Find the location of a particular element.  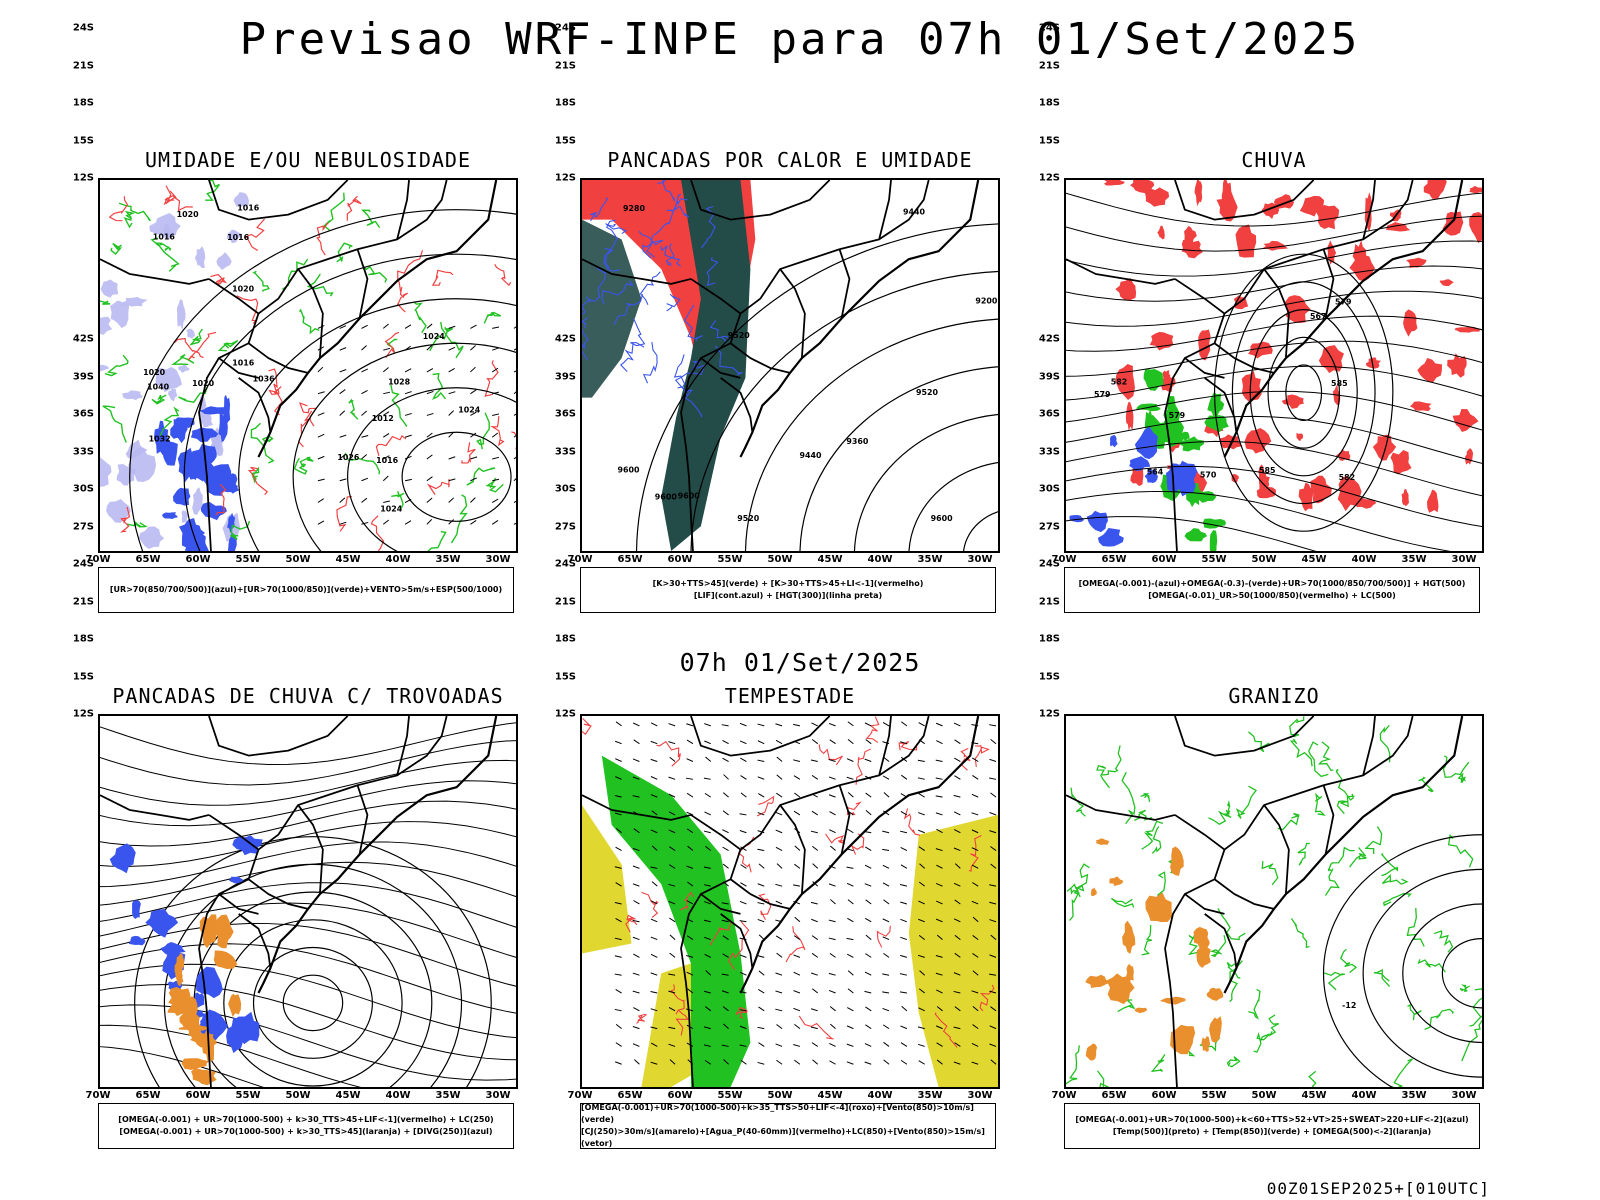

contour-label: 564 is located at coordinates (1155, 472).